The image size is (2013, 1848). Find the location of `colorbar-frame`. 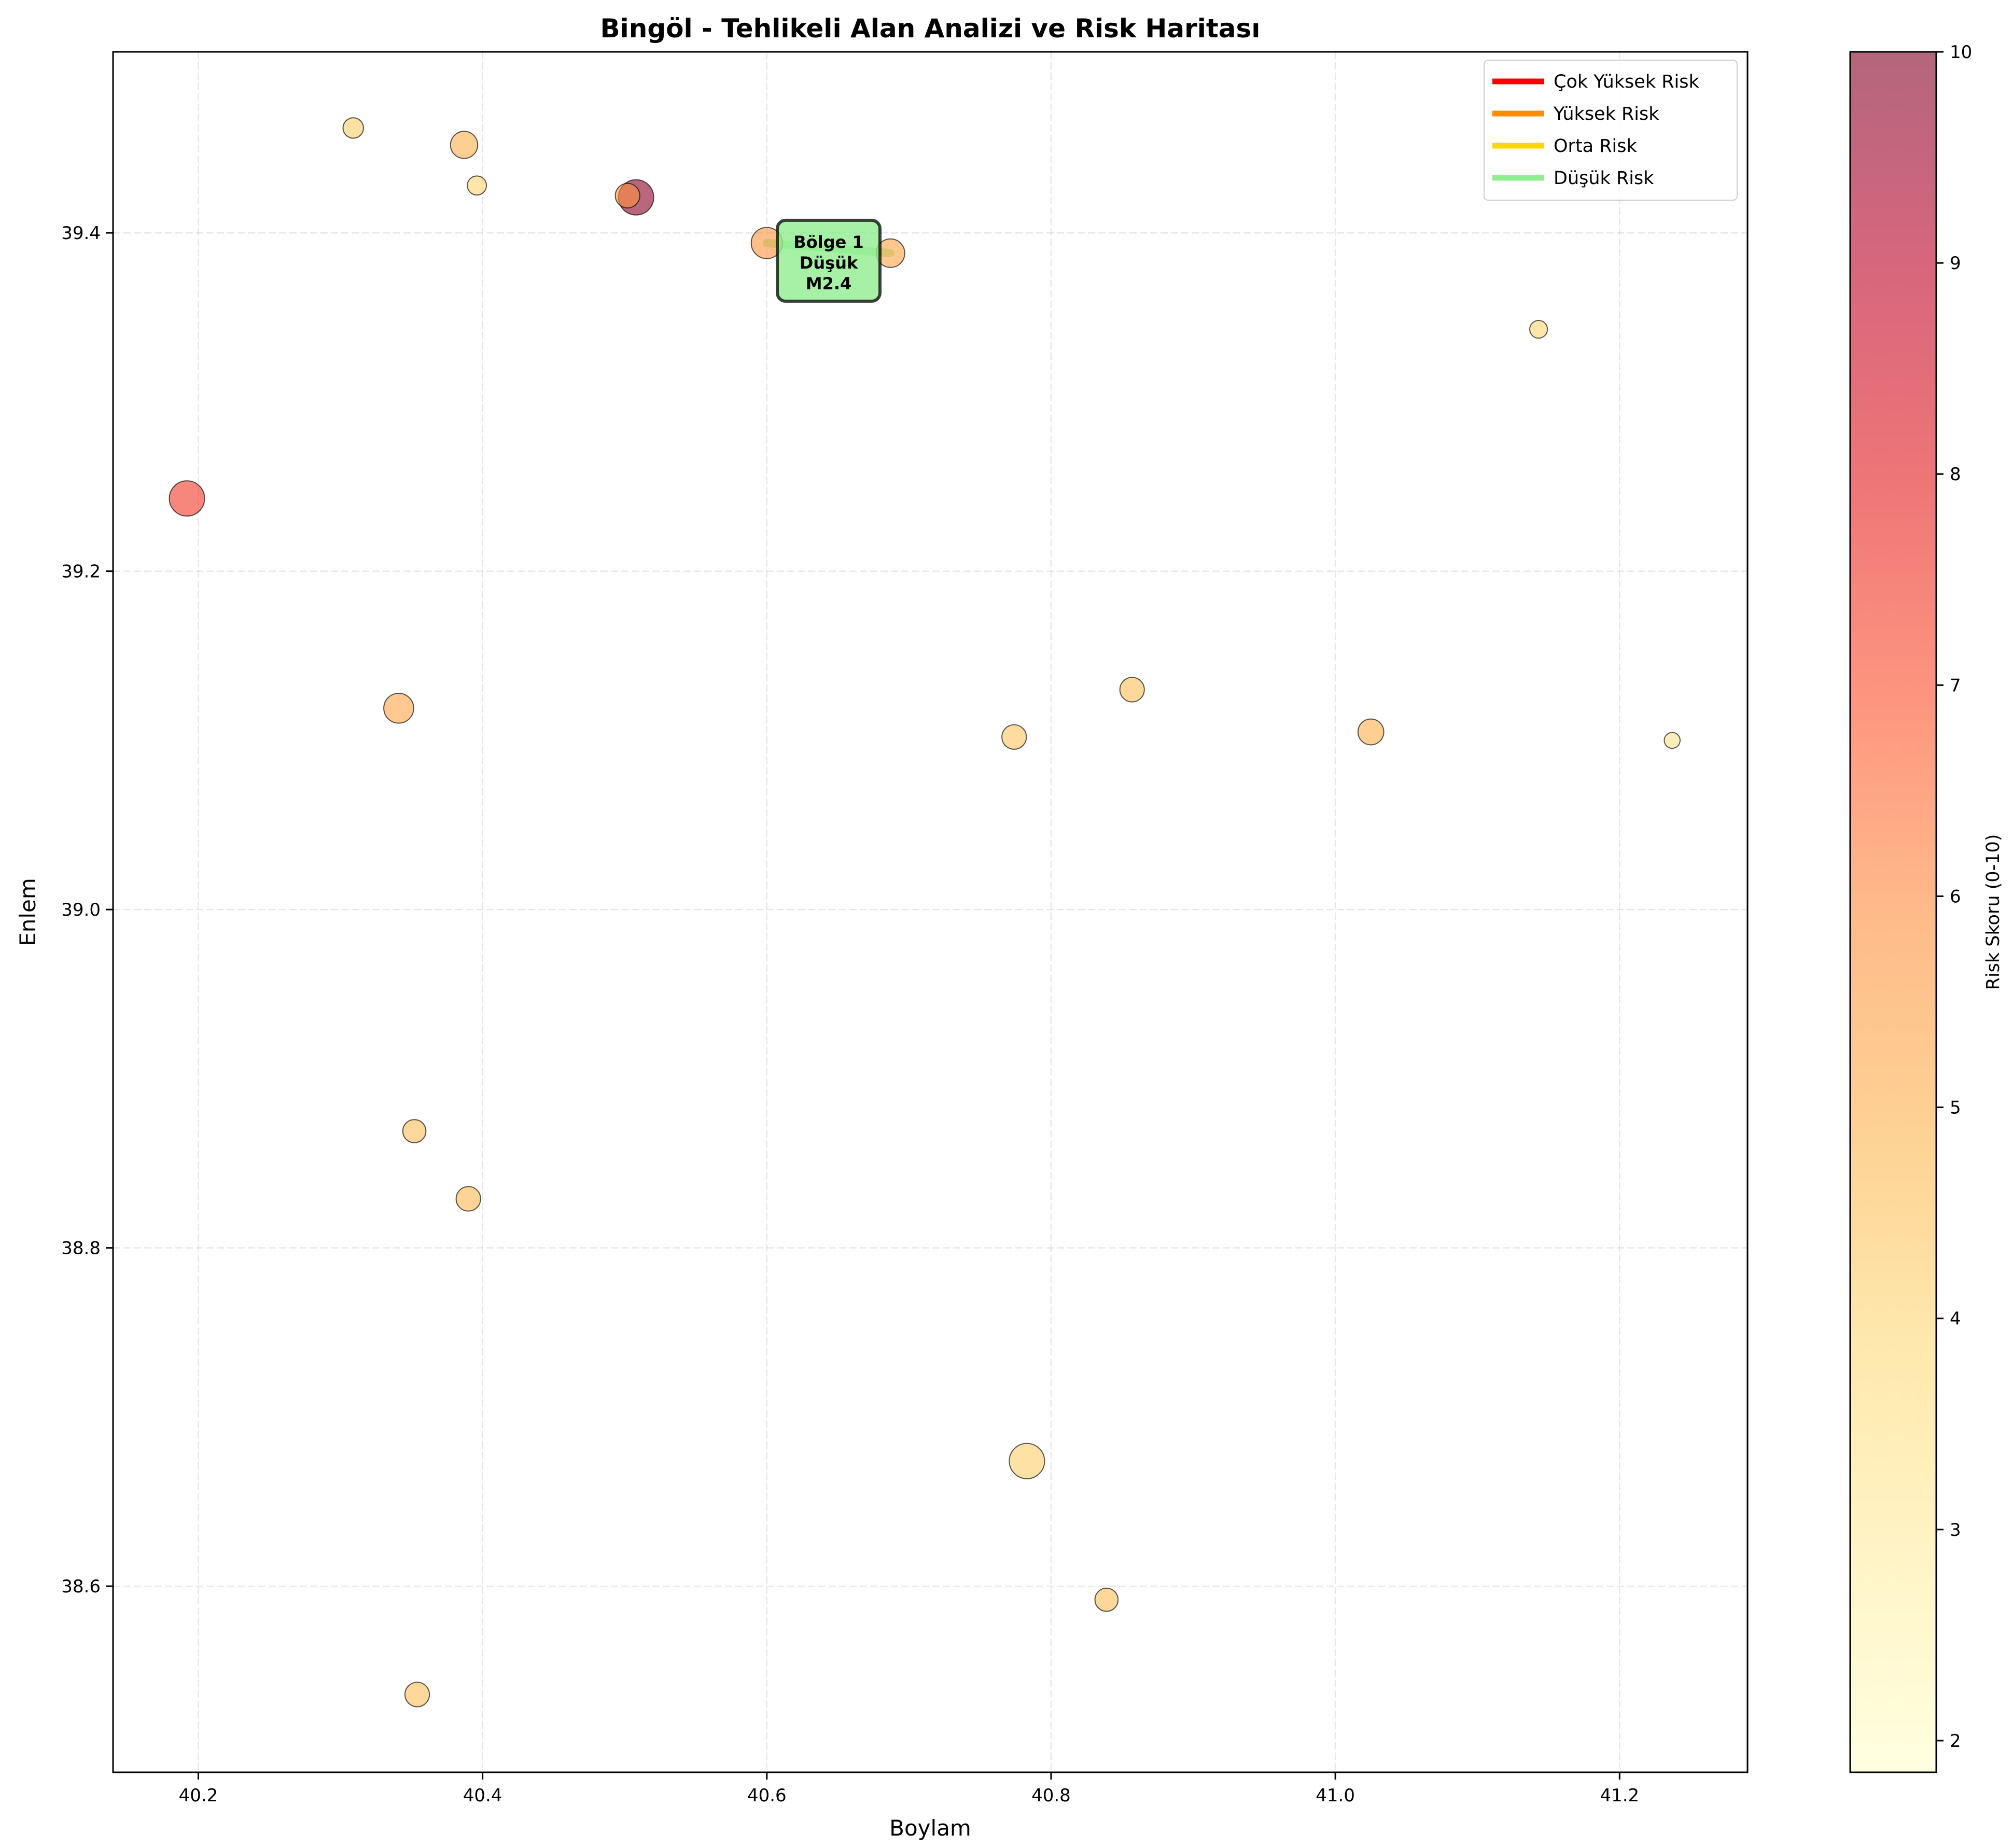

colorbar-frame is located at coordinates (1893, 912).